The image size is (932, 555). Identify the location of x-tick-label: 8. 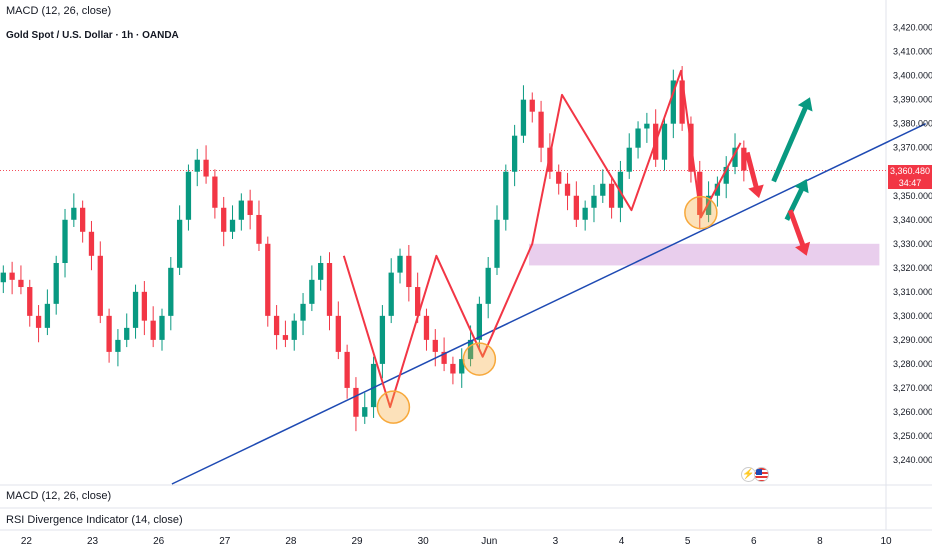
(820, 541).